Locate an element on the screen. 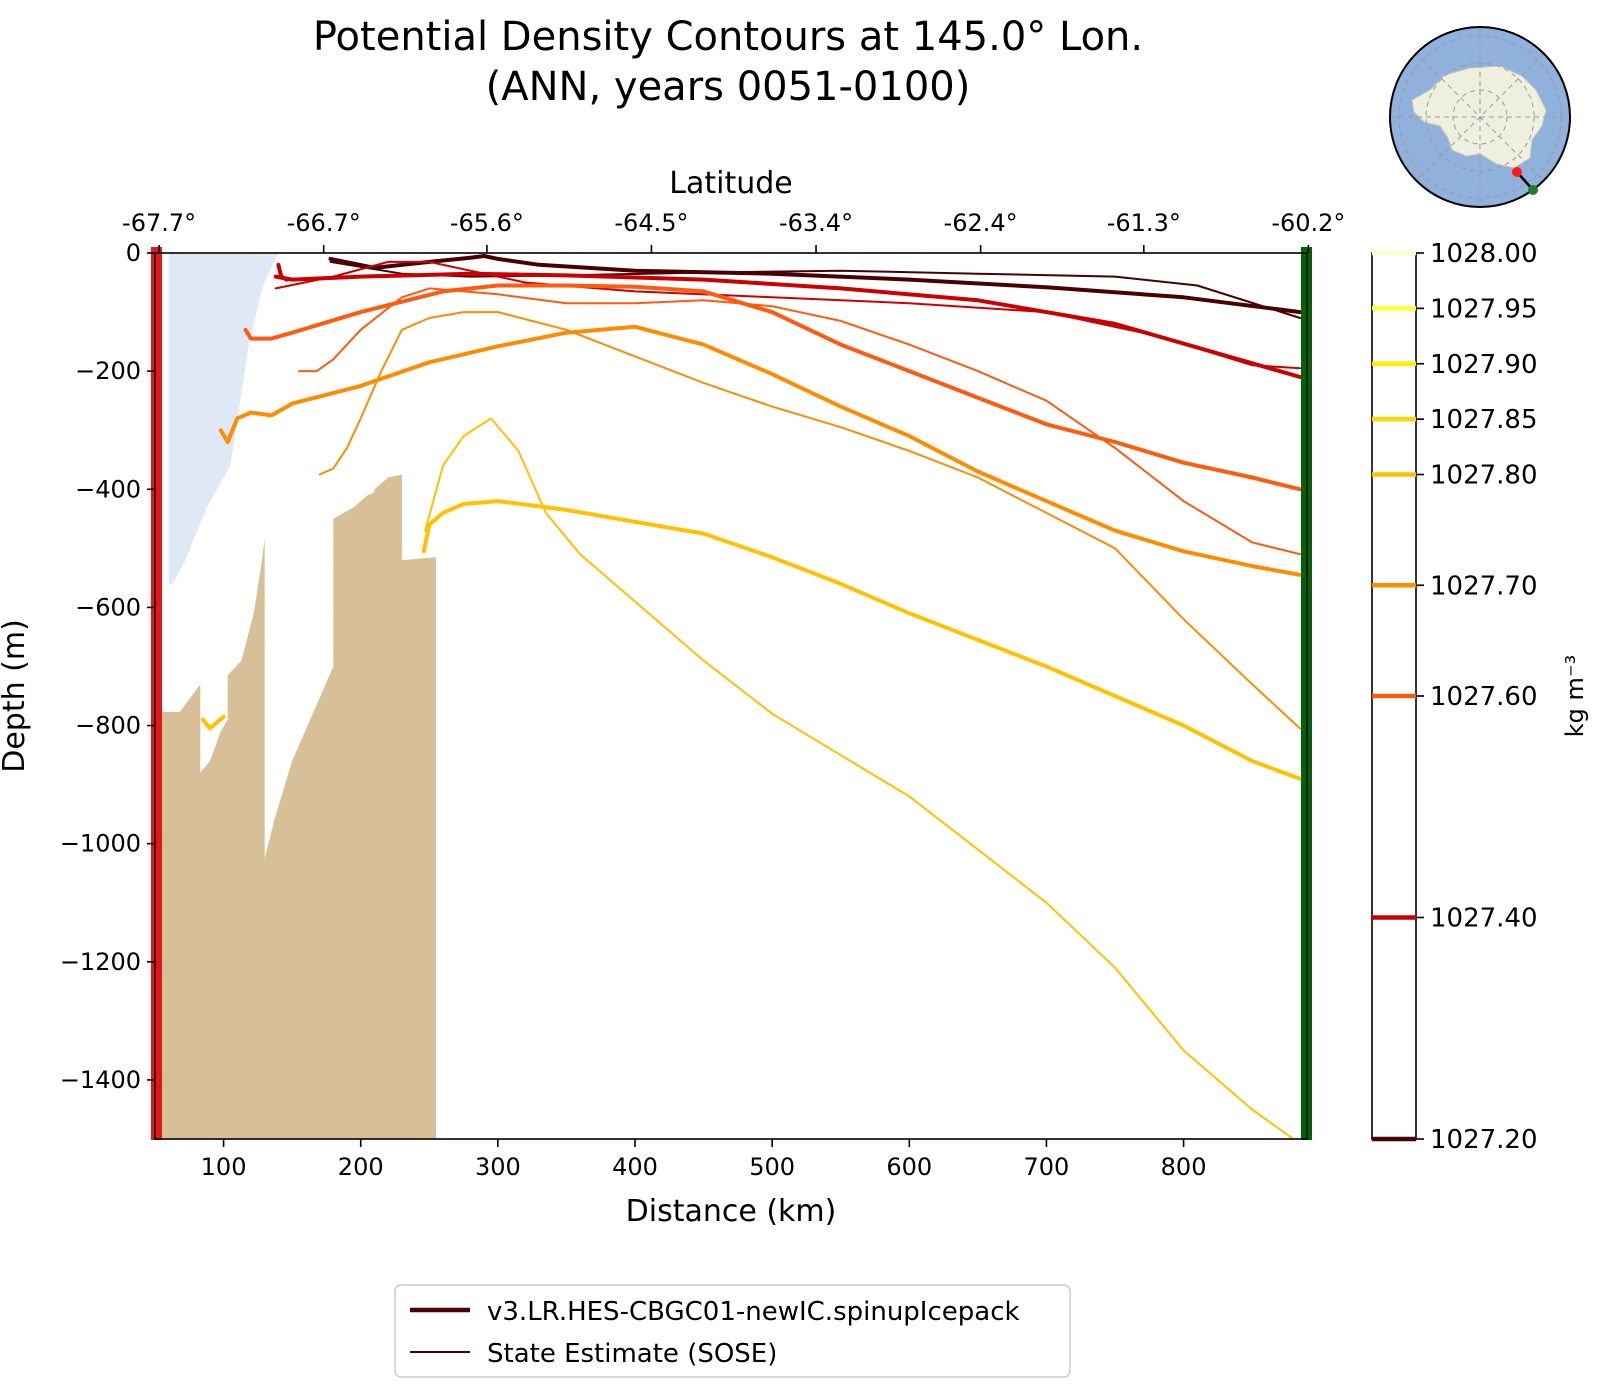 Image resolution: width=1600 pixels, height=1400 pixels. y-tick-label: 0 is located at coordinates (133, 253).